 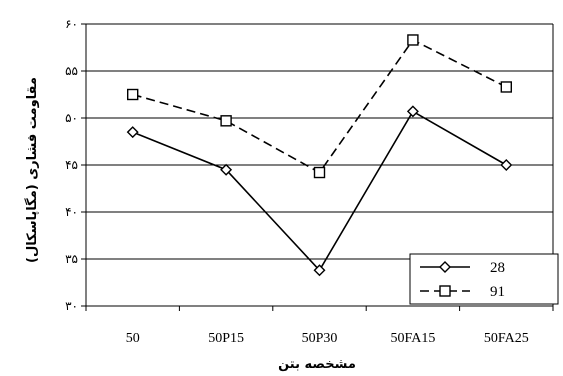 What do you see at coordinates (32, 170) in the screenshot?
I see `y-axis-title: مقاومت فشاری (مگاپاسکال)` at bounding box center [32, 170].